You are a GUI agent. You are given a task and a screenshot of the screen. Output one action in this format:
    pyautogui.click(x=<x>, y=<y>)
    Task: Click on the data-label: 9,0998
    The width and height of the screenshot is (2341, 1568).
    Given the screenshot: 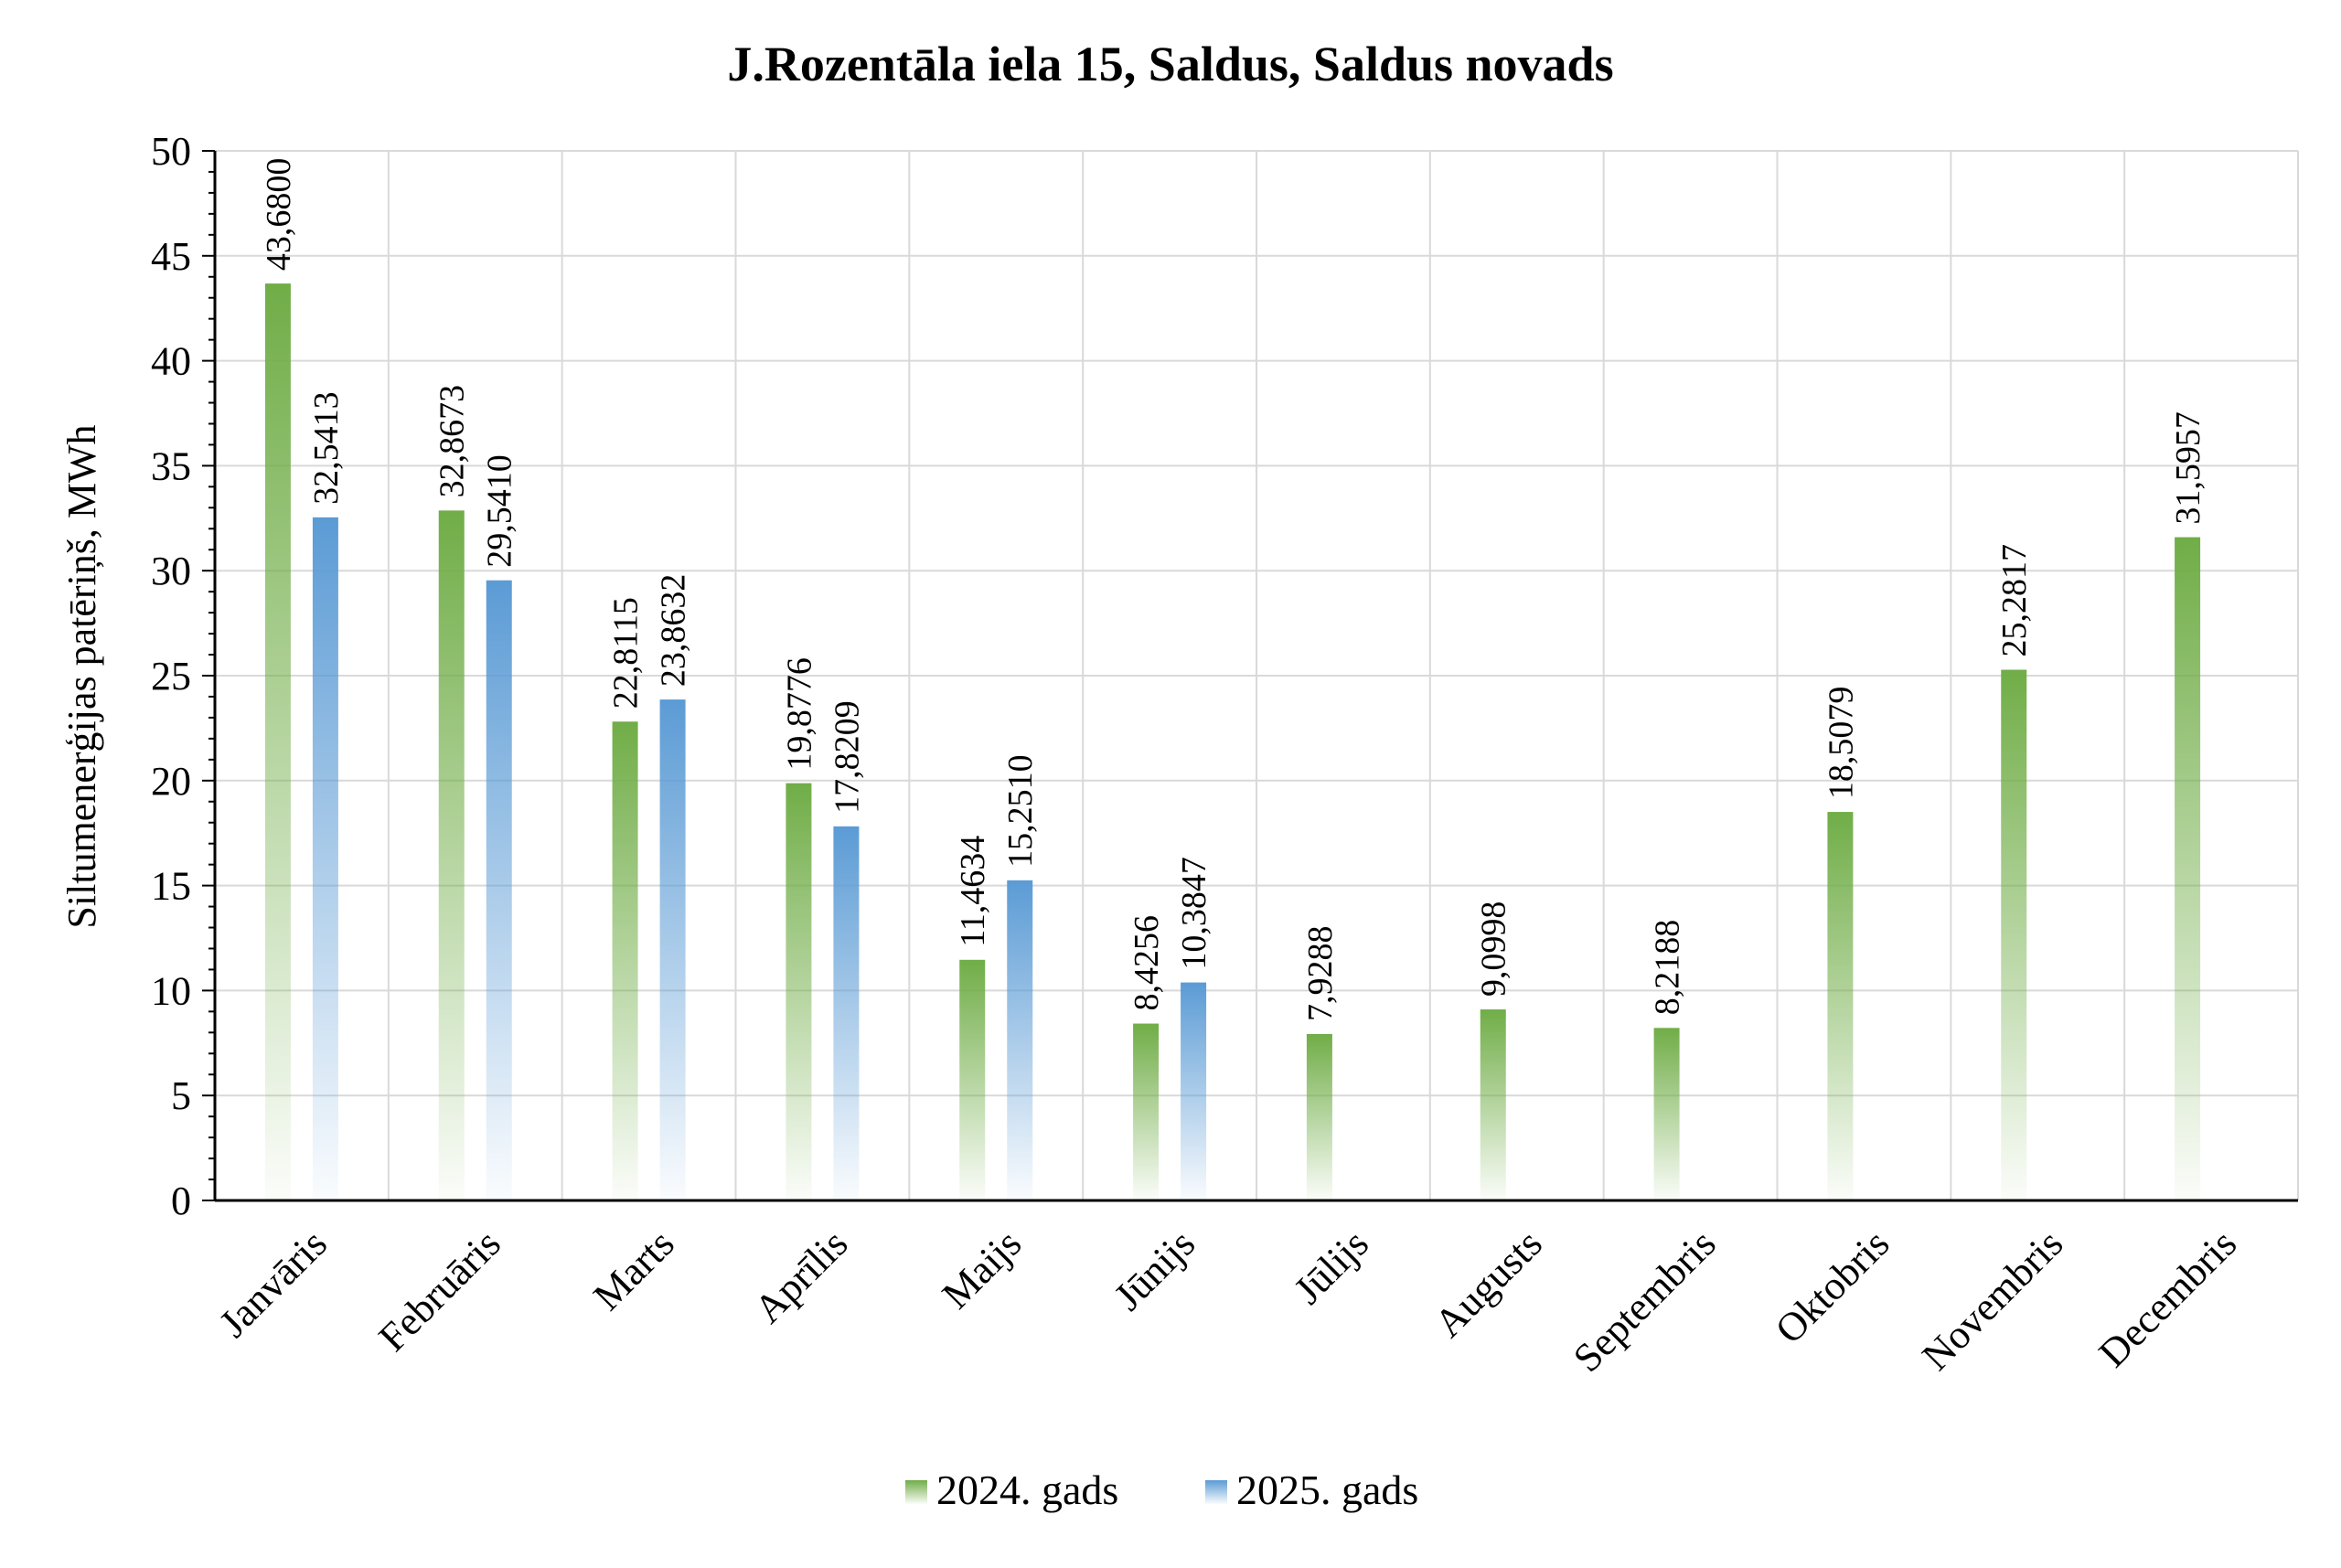 What is the action you would take?
    pyautogui.click(x=1494, y=949)
    